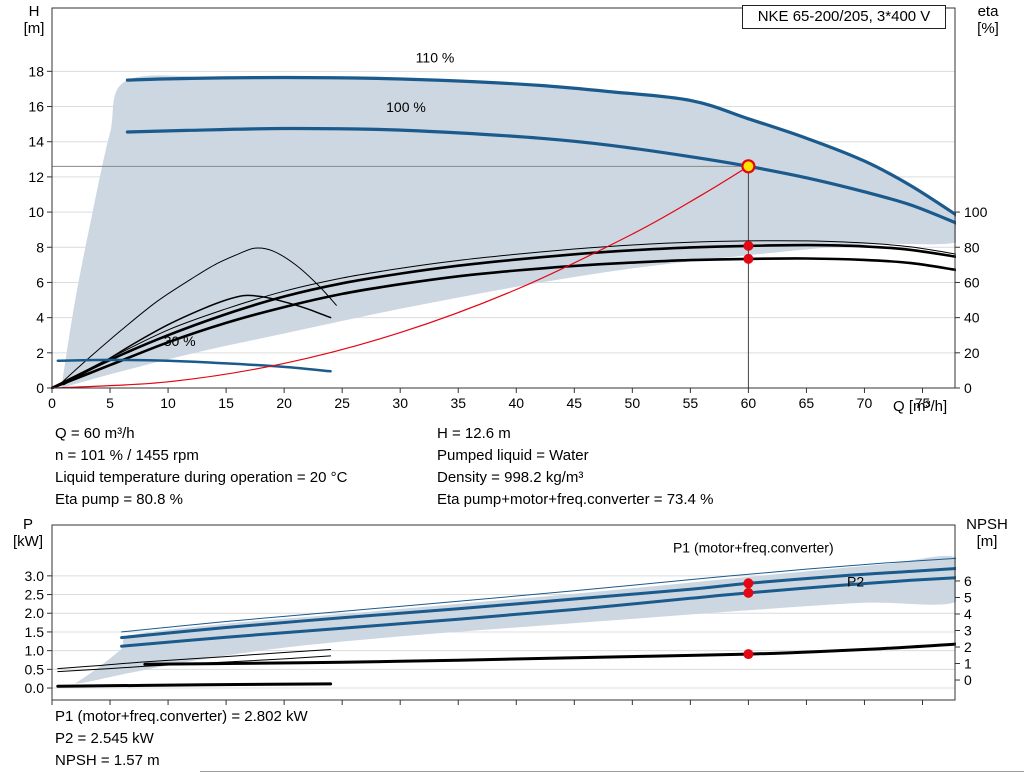  Describe the element at coordinates (748, 166) in the screenshot. I see `duty-point-marker` at that location.